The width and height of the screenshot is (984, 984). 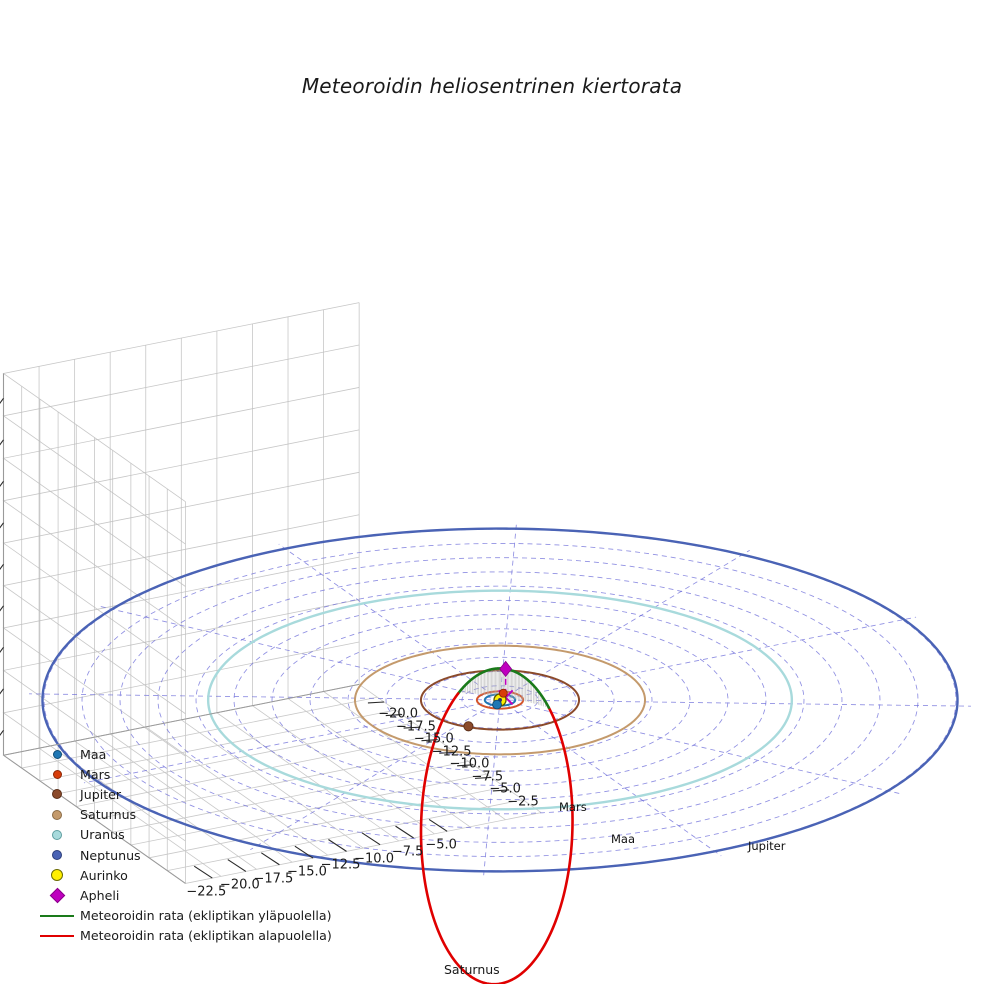 I want to click on legend-item-label: Neptunus, so click(x=110, y=855).